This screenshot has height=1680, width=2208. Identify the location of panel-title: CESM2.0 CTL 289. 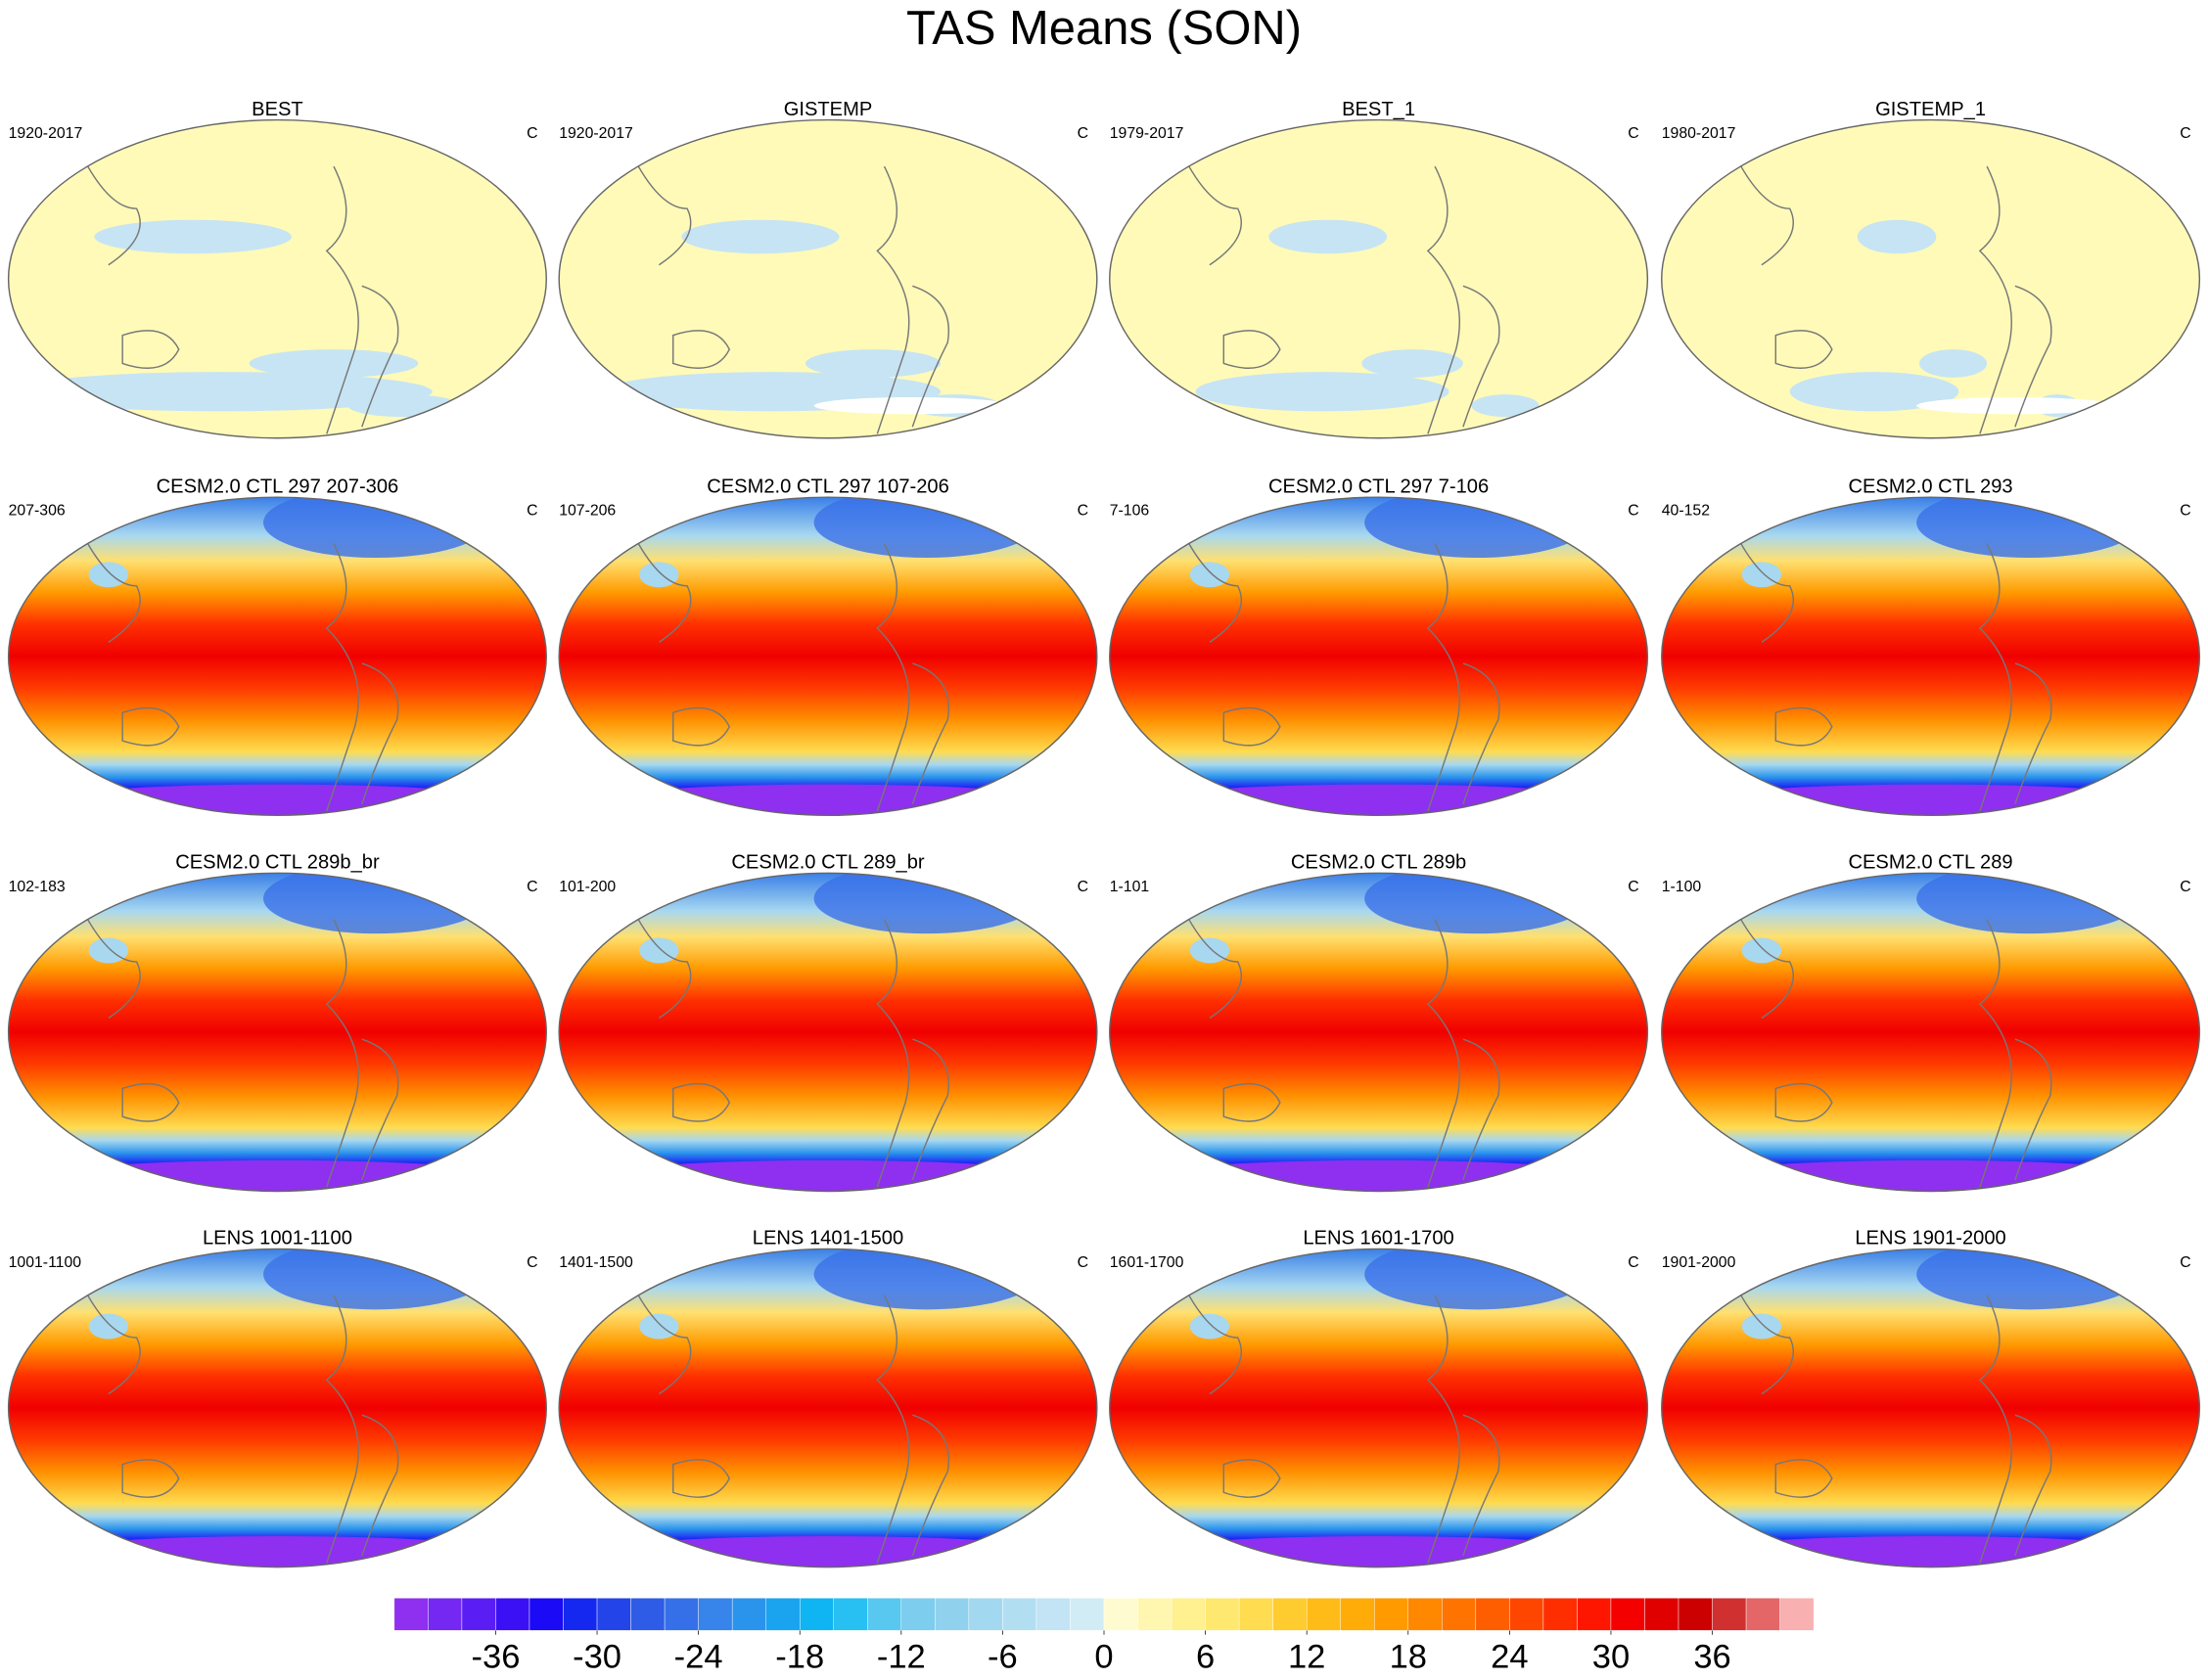
(1930, 863).